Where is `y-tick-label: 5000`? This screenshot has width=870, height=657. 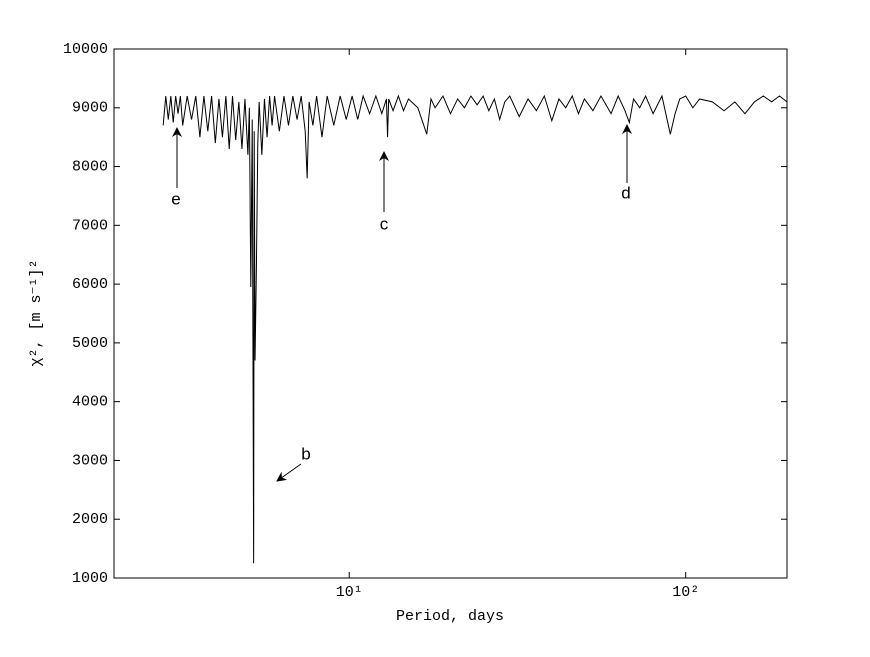
y-tick-label: 5000 is located at coordinates (90, 343).